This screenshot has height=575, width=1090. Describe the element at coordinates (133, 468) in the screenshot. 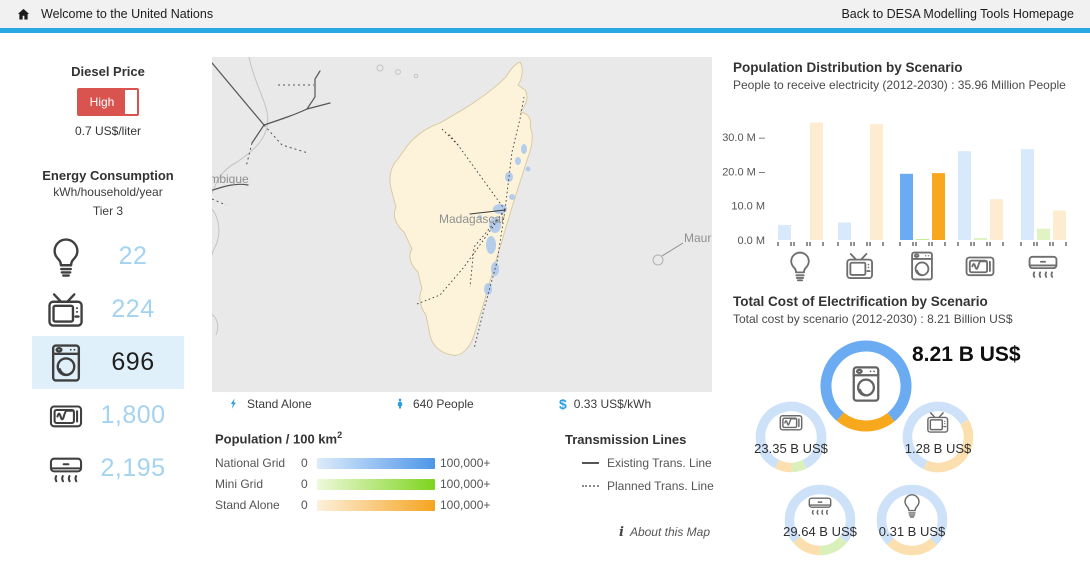

I see `appliance-value: 2,195` at that location.